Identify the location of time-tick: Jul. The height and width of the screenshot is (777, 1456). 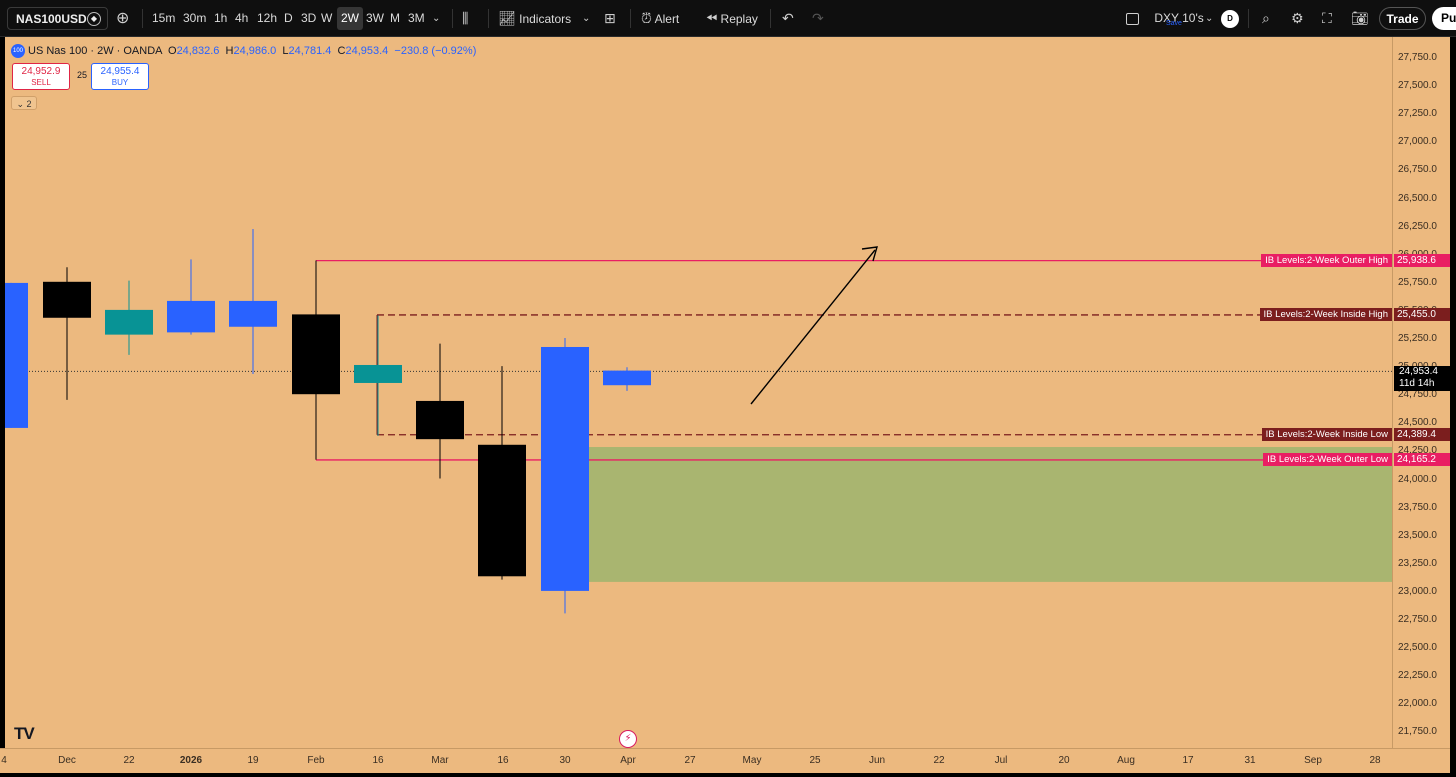
(1001, 760).